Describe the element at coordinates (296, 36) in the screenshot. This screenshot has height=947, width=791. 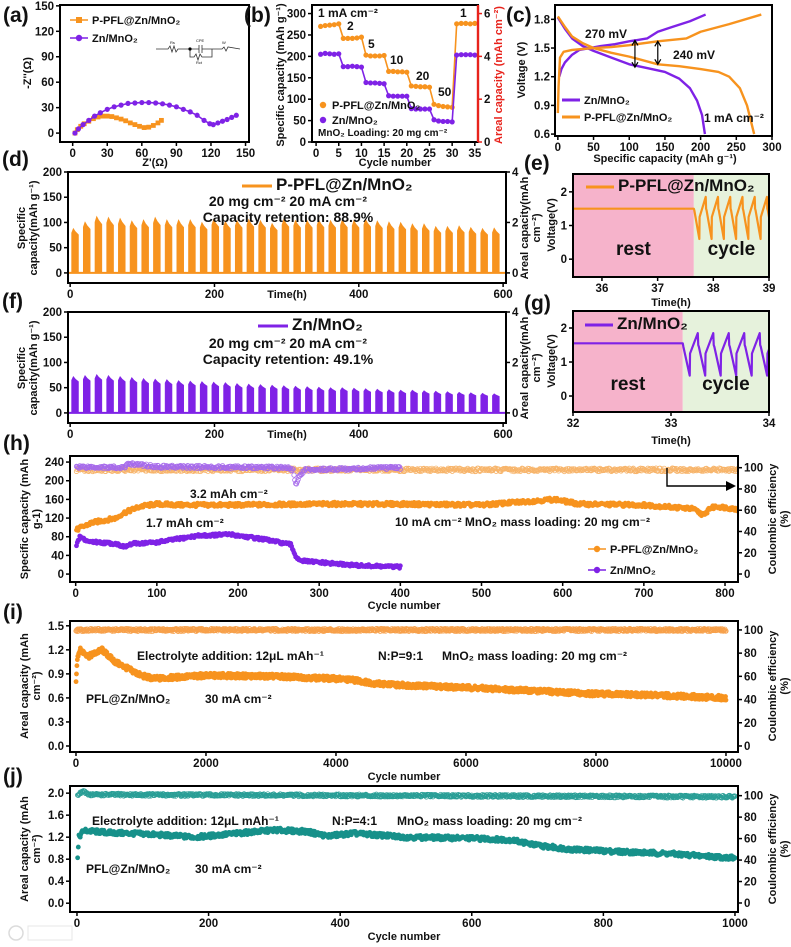
I see `y-tick-label: 250` at that location.